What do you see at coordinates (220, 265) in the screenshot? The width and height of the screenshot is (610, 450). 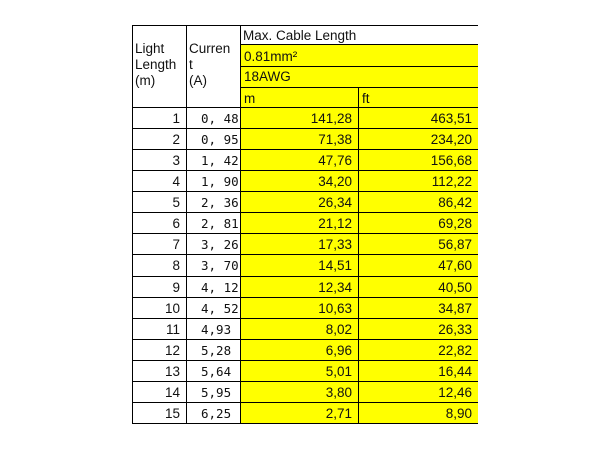 I see `cell-current: 3, 70` at bounding box center [220, 265].